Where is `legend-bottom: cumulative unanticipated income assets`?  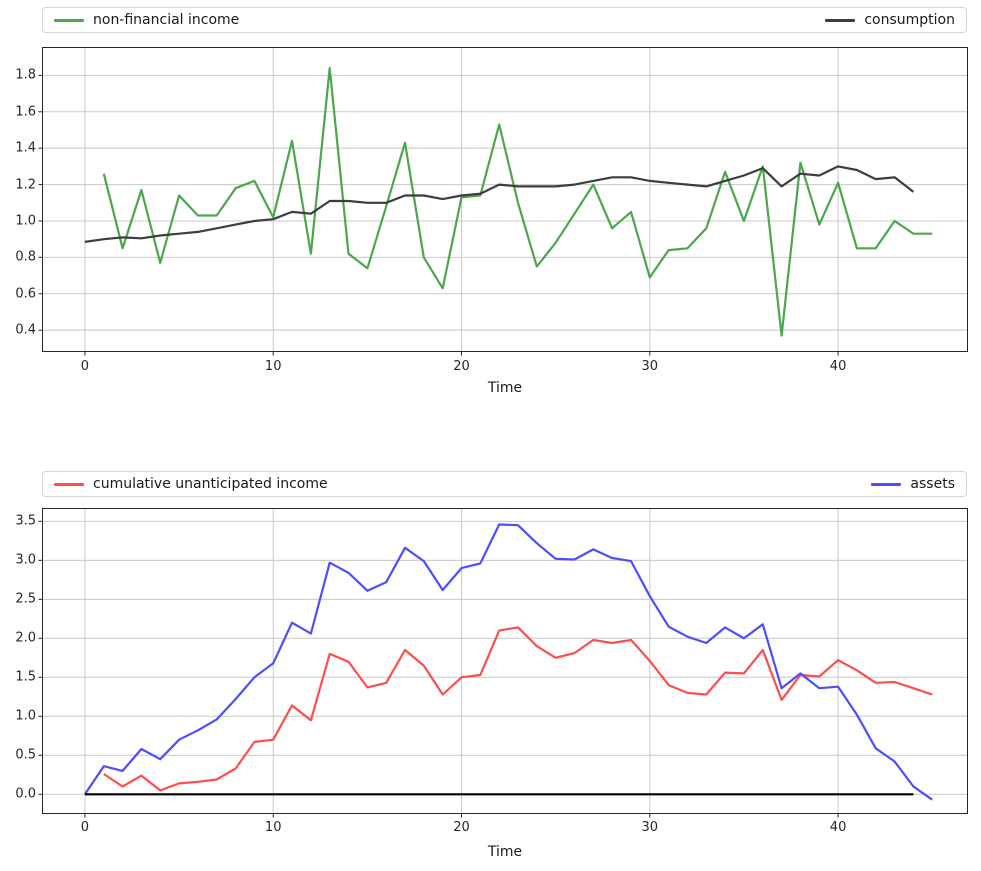
legend-bottom: cumulative unanticipated income assets is located at coordinates (504, 484).